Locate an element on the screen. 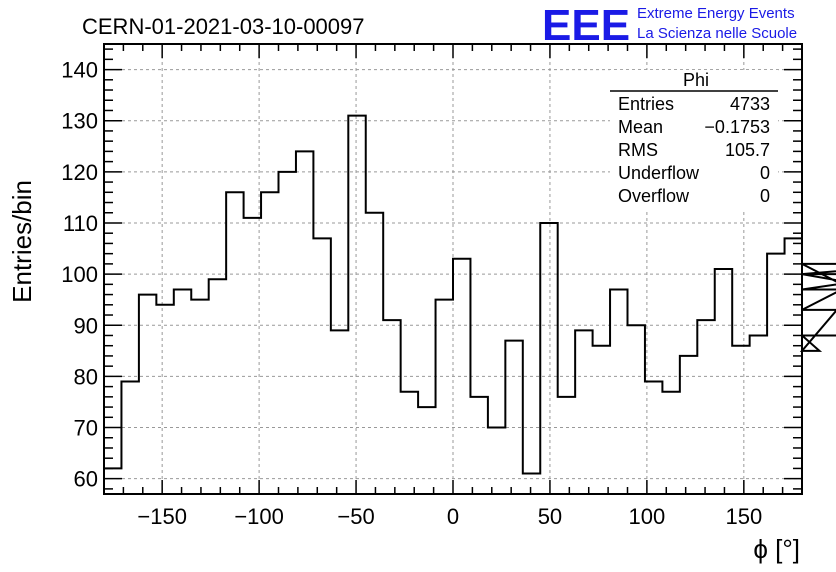 The image size is (836, 572). stats-value-mean: −0.1753 is located at coordinates (737, 127).